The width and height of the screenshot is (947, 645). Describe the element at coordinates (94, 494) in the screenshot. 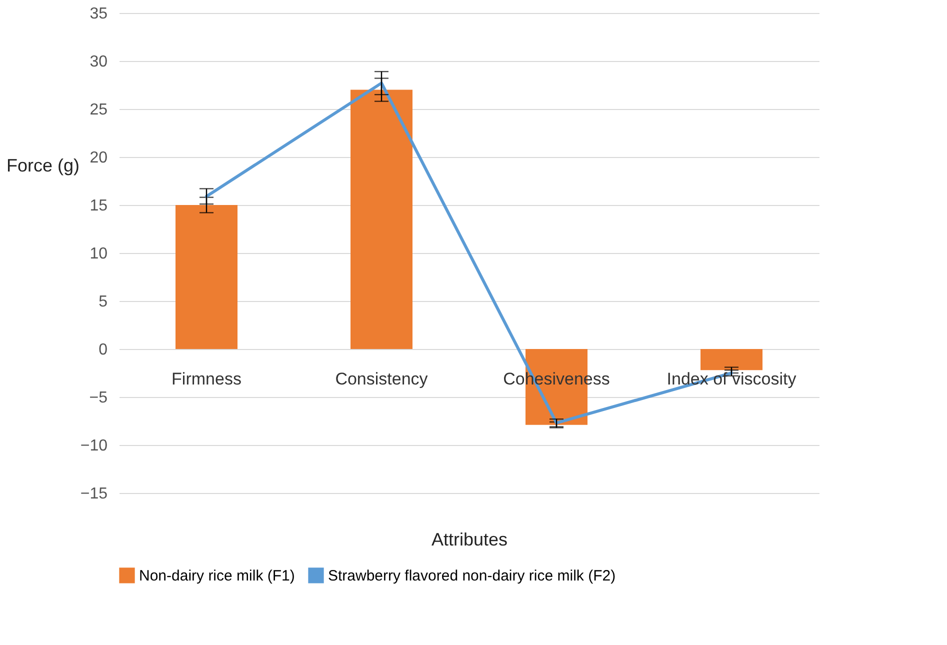

I see `y-tick-label: −15` at that location.